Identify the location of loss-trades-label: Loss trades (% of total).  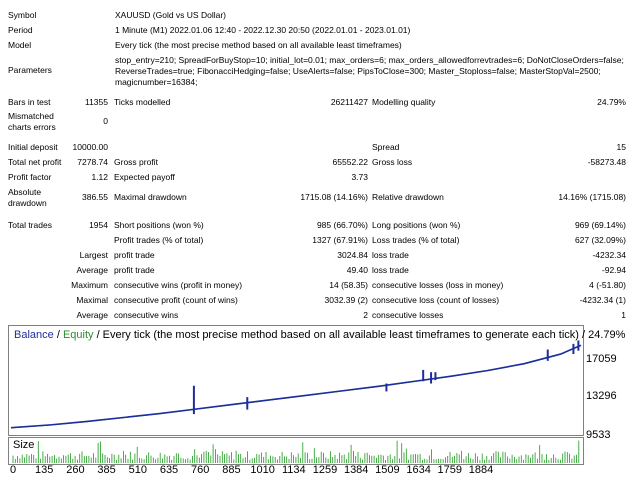
(416, 240).